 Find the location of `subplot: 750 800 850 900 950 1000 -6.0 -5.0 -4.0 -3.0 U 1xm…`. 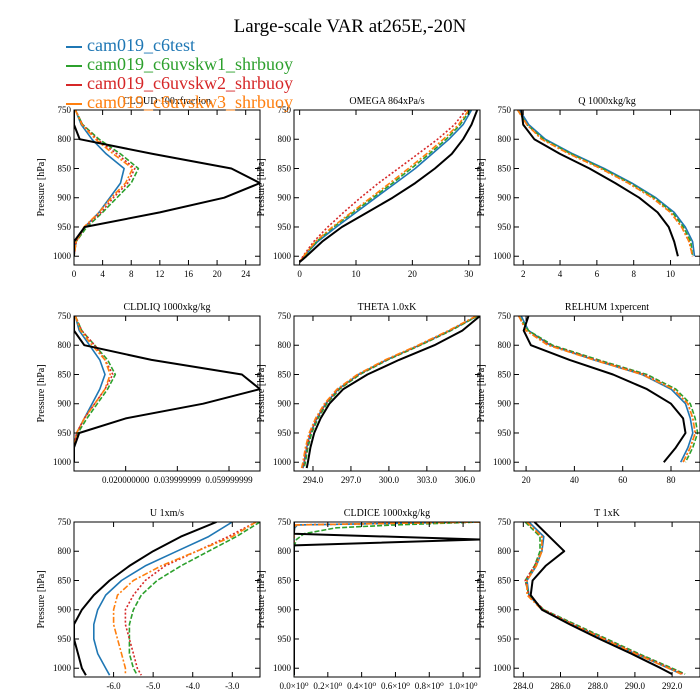

subplot: 750 800 850 900 950 1000 -6.0 -5.0 -4.0 -3.0 U 1xm… is located at coordinates (148, 599).